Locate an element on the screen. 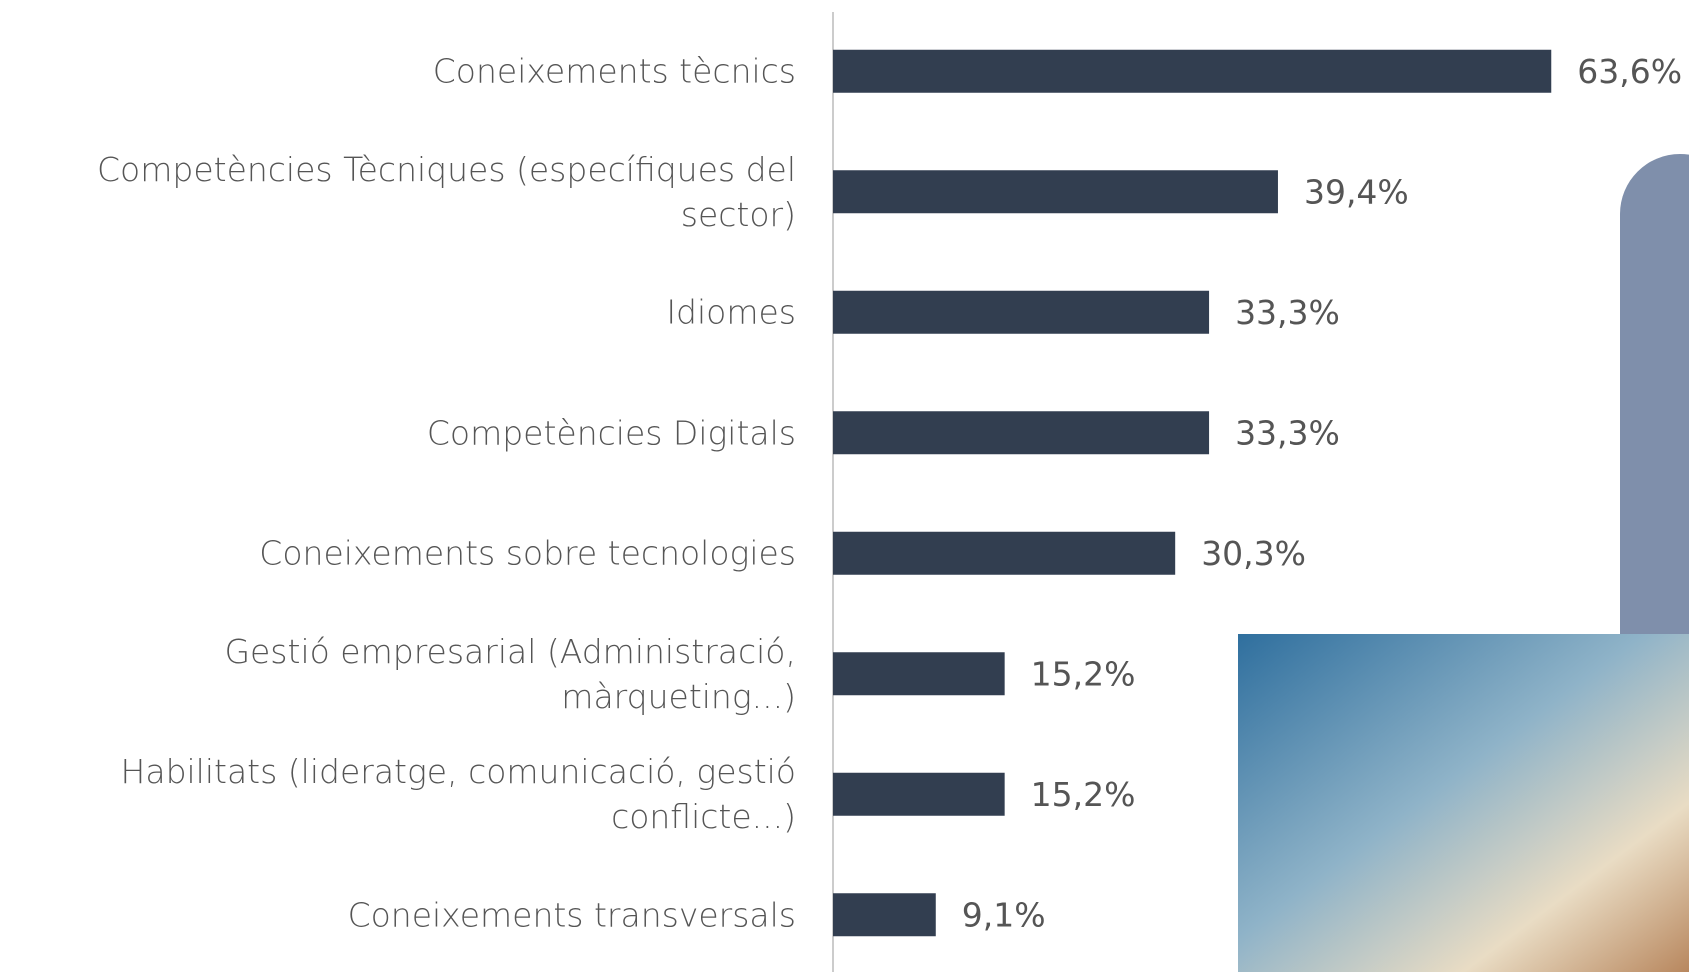 The width and height of the screenshot is (1689, 972). photo is located at coordinates (1463, 803).